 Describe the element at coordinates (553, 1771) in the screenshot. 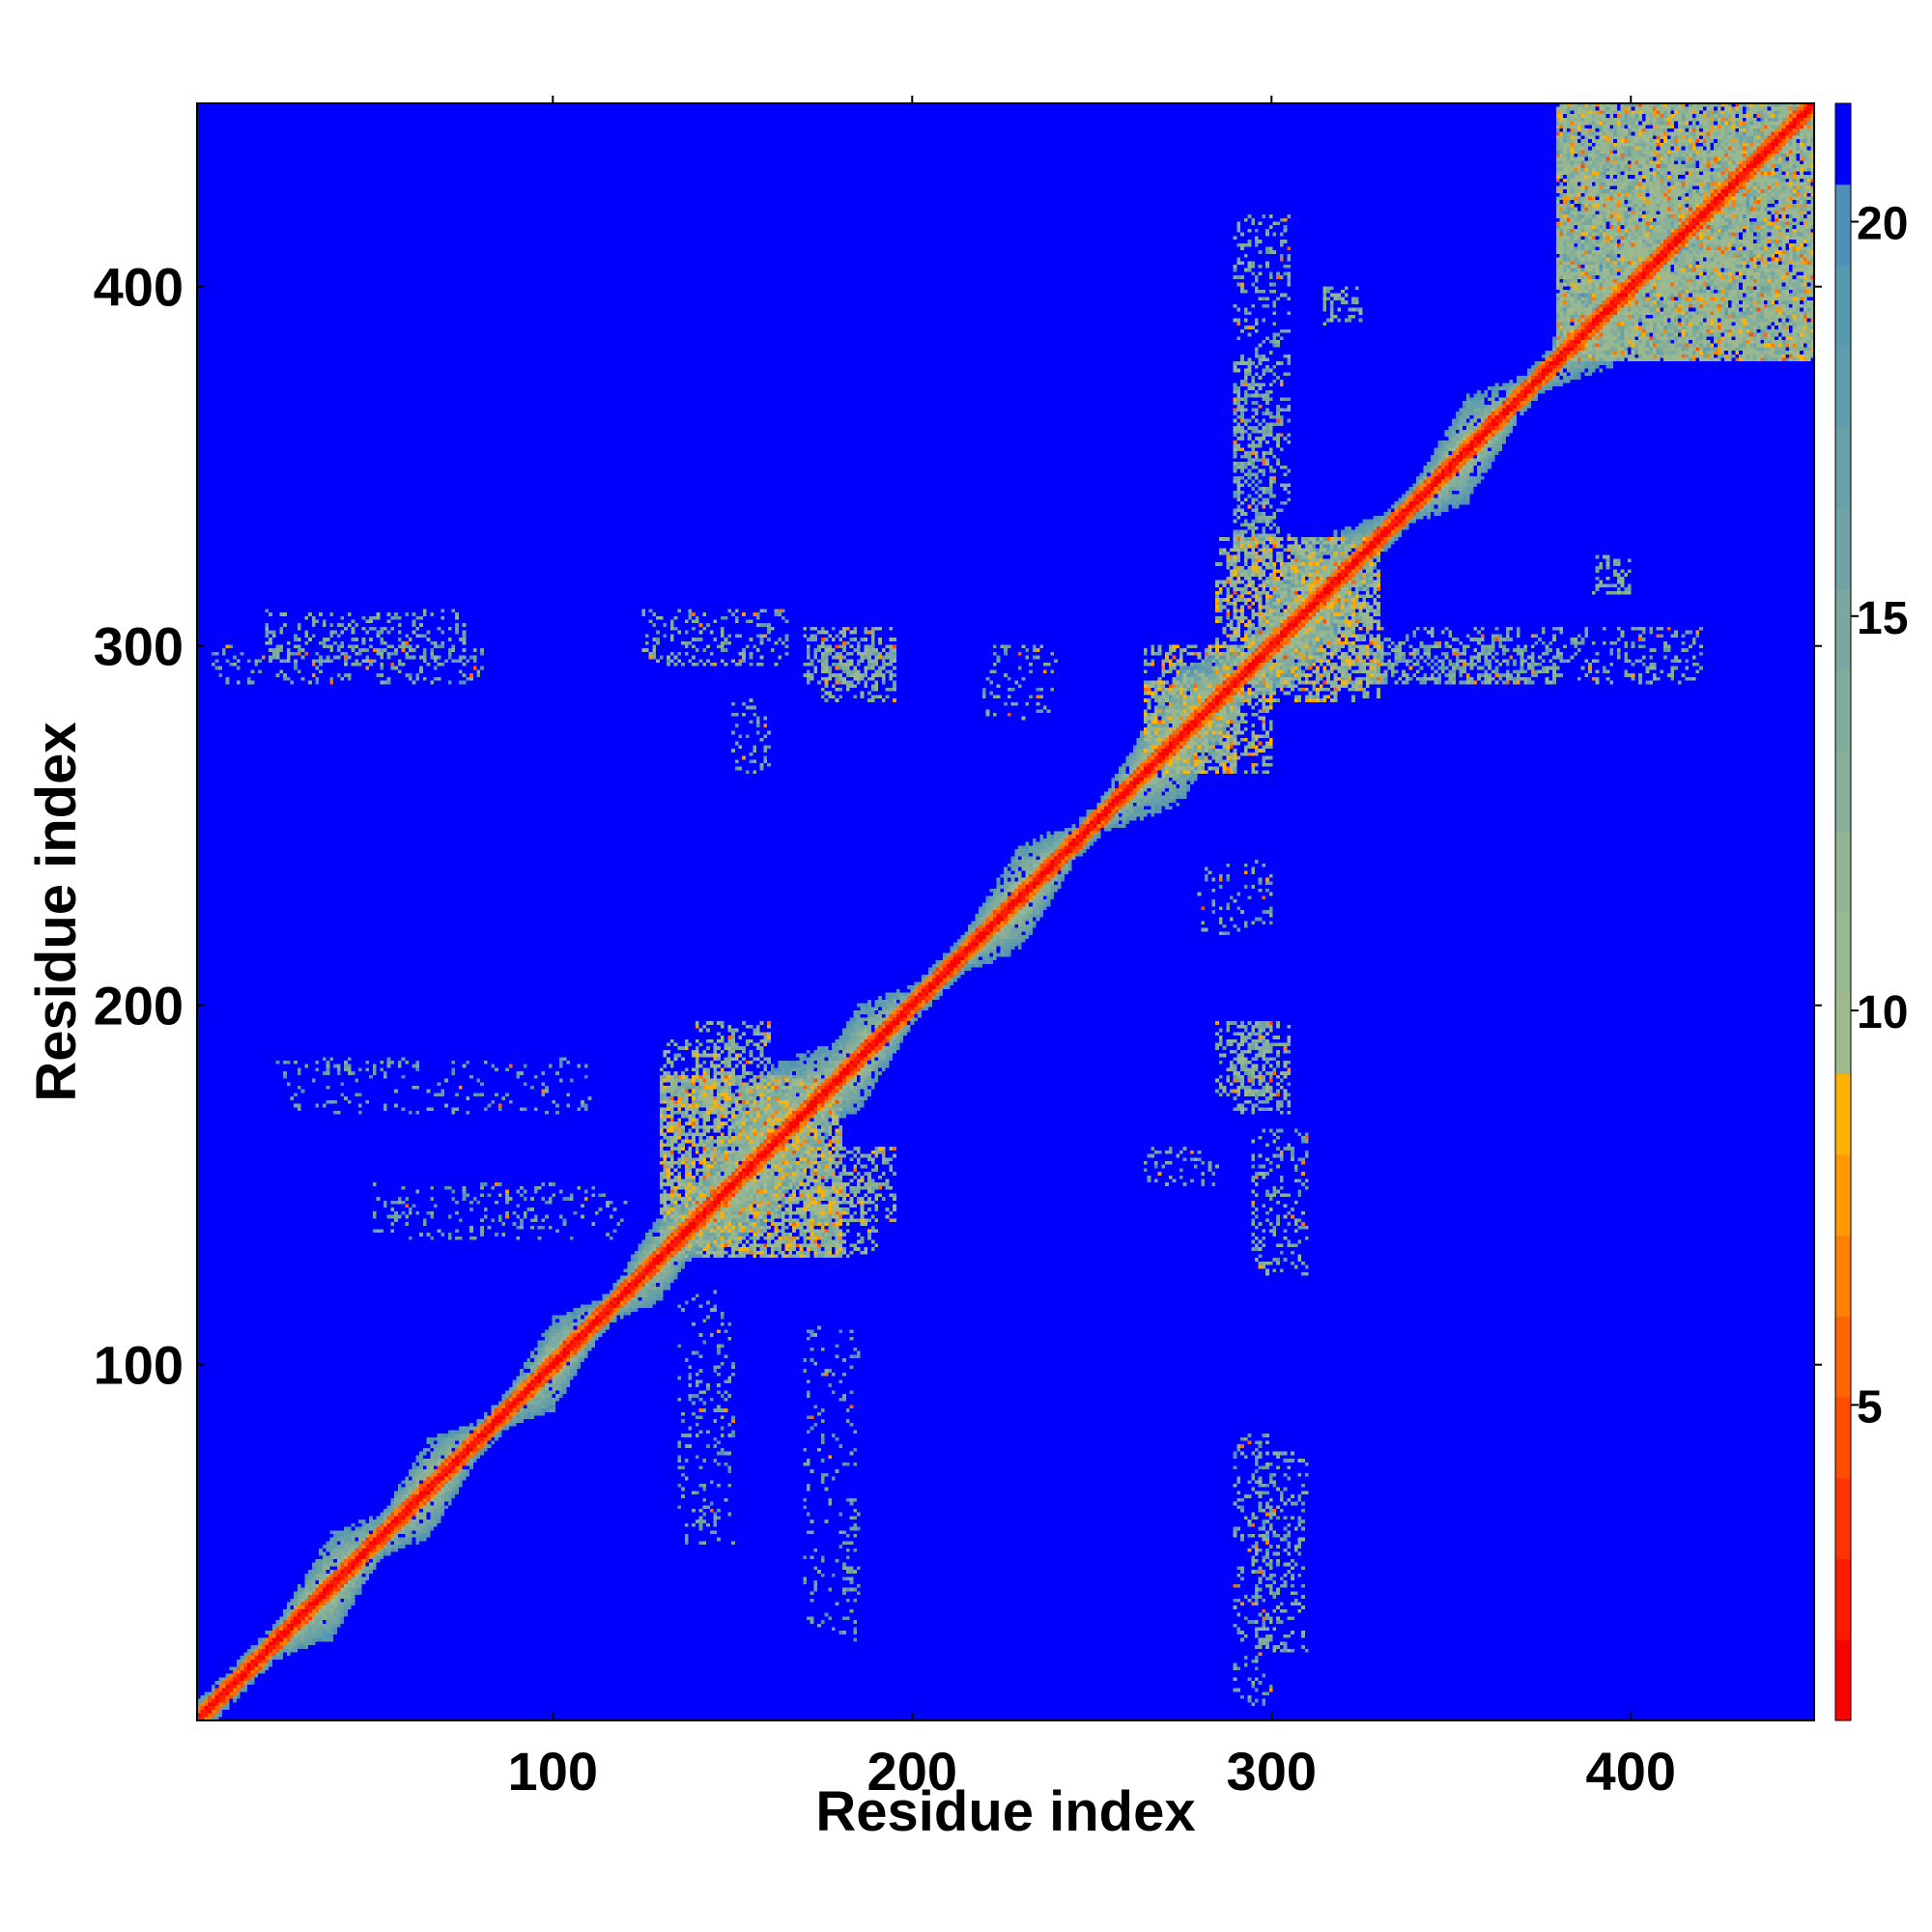

I see `x-tick-label: 100` at that location.